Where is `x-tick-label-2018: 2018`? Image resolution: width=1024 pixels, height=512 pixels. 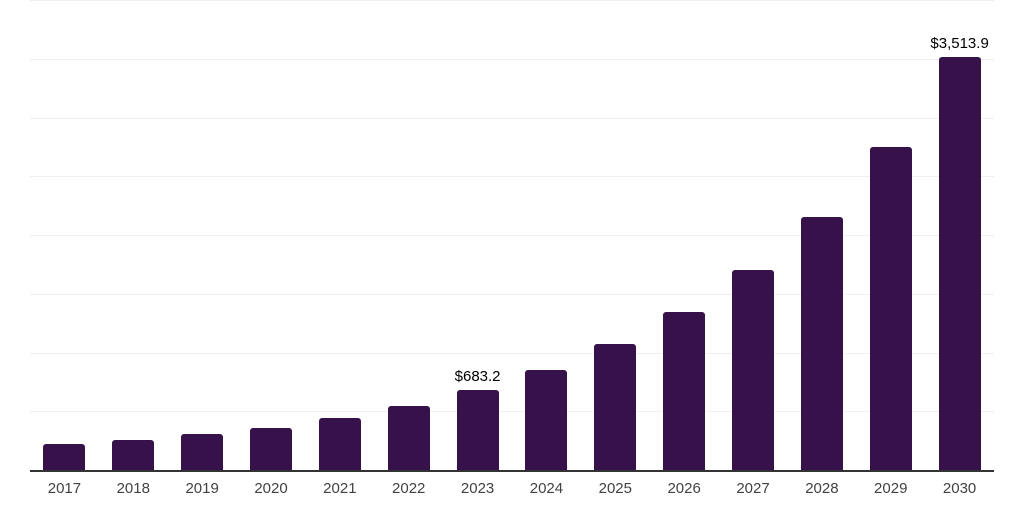
x-tick-label-2018: 2018 is located at coordinates (133, 488).